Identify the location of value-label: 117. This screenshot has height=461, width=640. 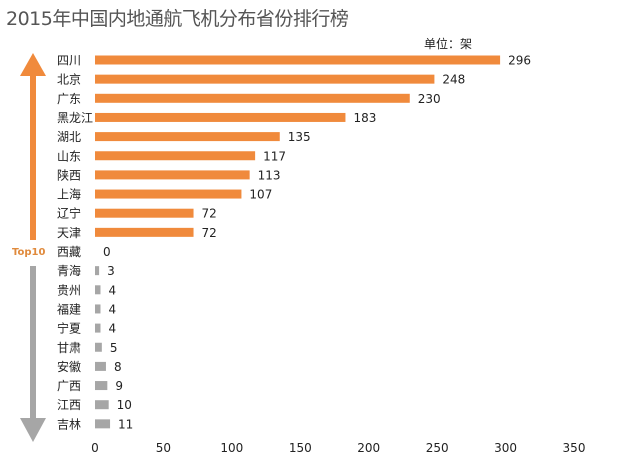
(274, 156).